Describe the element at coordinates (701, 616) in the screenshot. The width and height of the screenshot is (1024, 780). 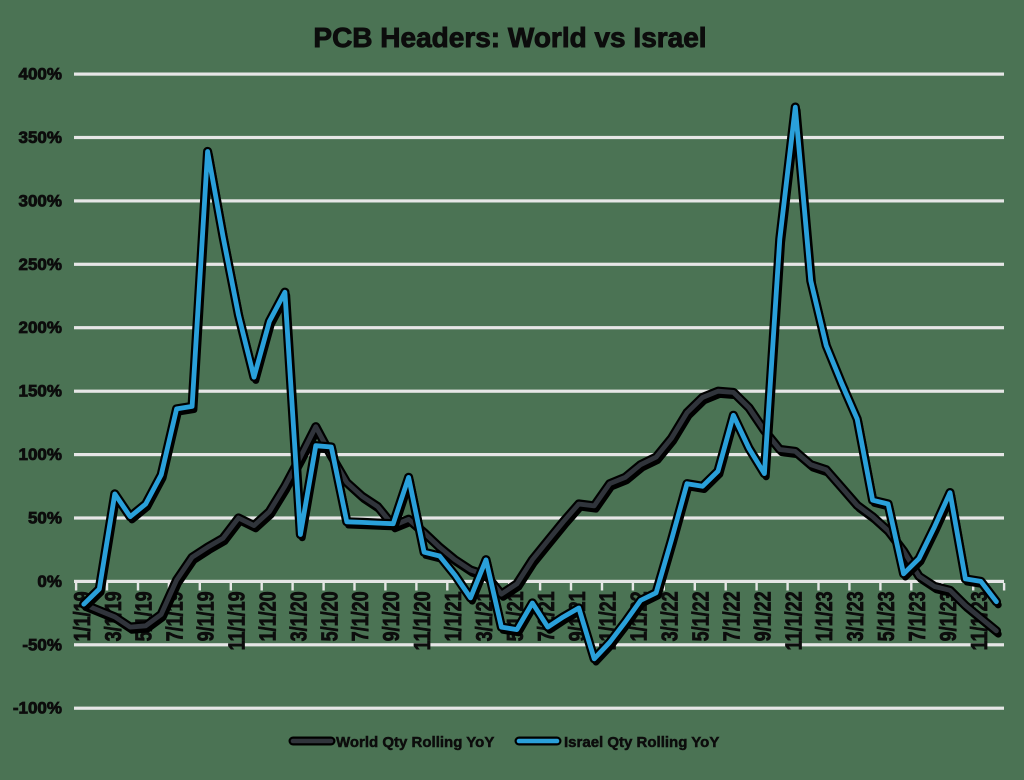
I see `svg-text: 5/1/22` at that location.